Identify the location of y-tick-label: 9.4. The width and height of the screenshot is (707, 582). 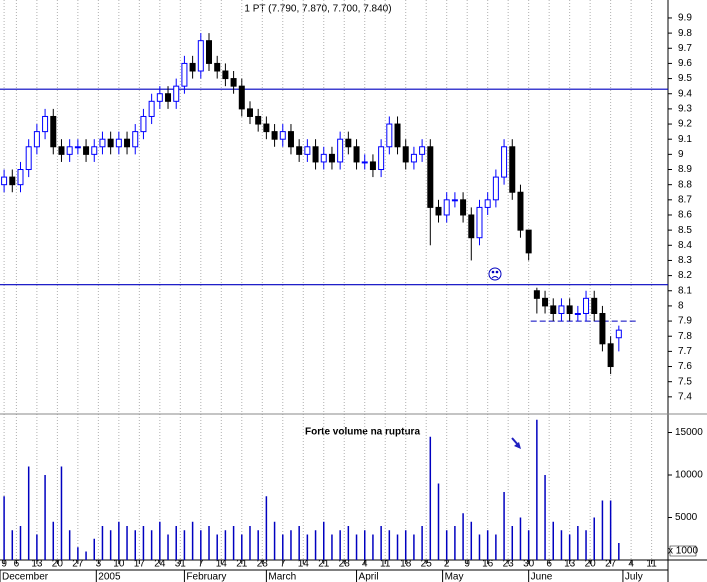
(685, 93).